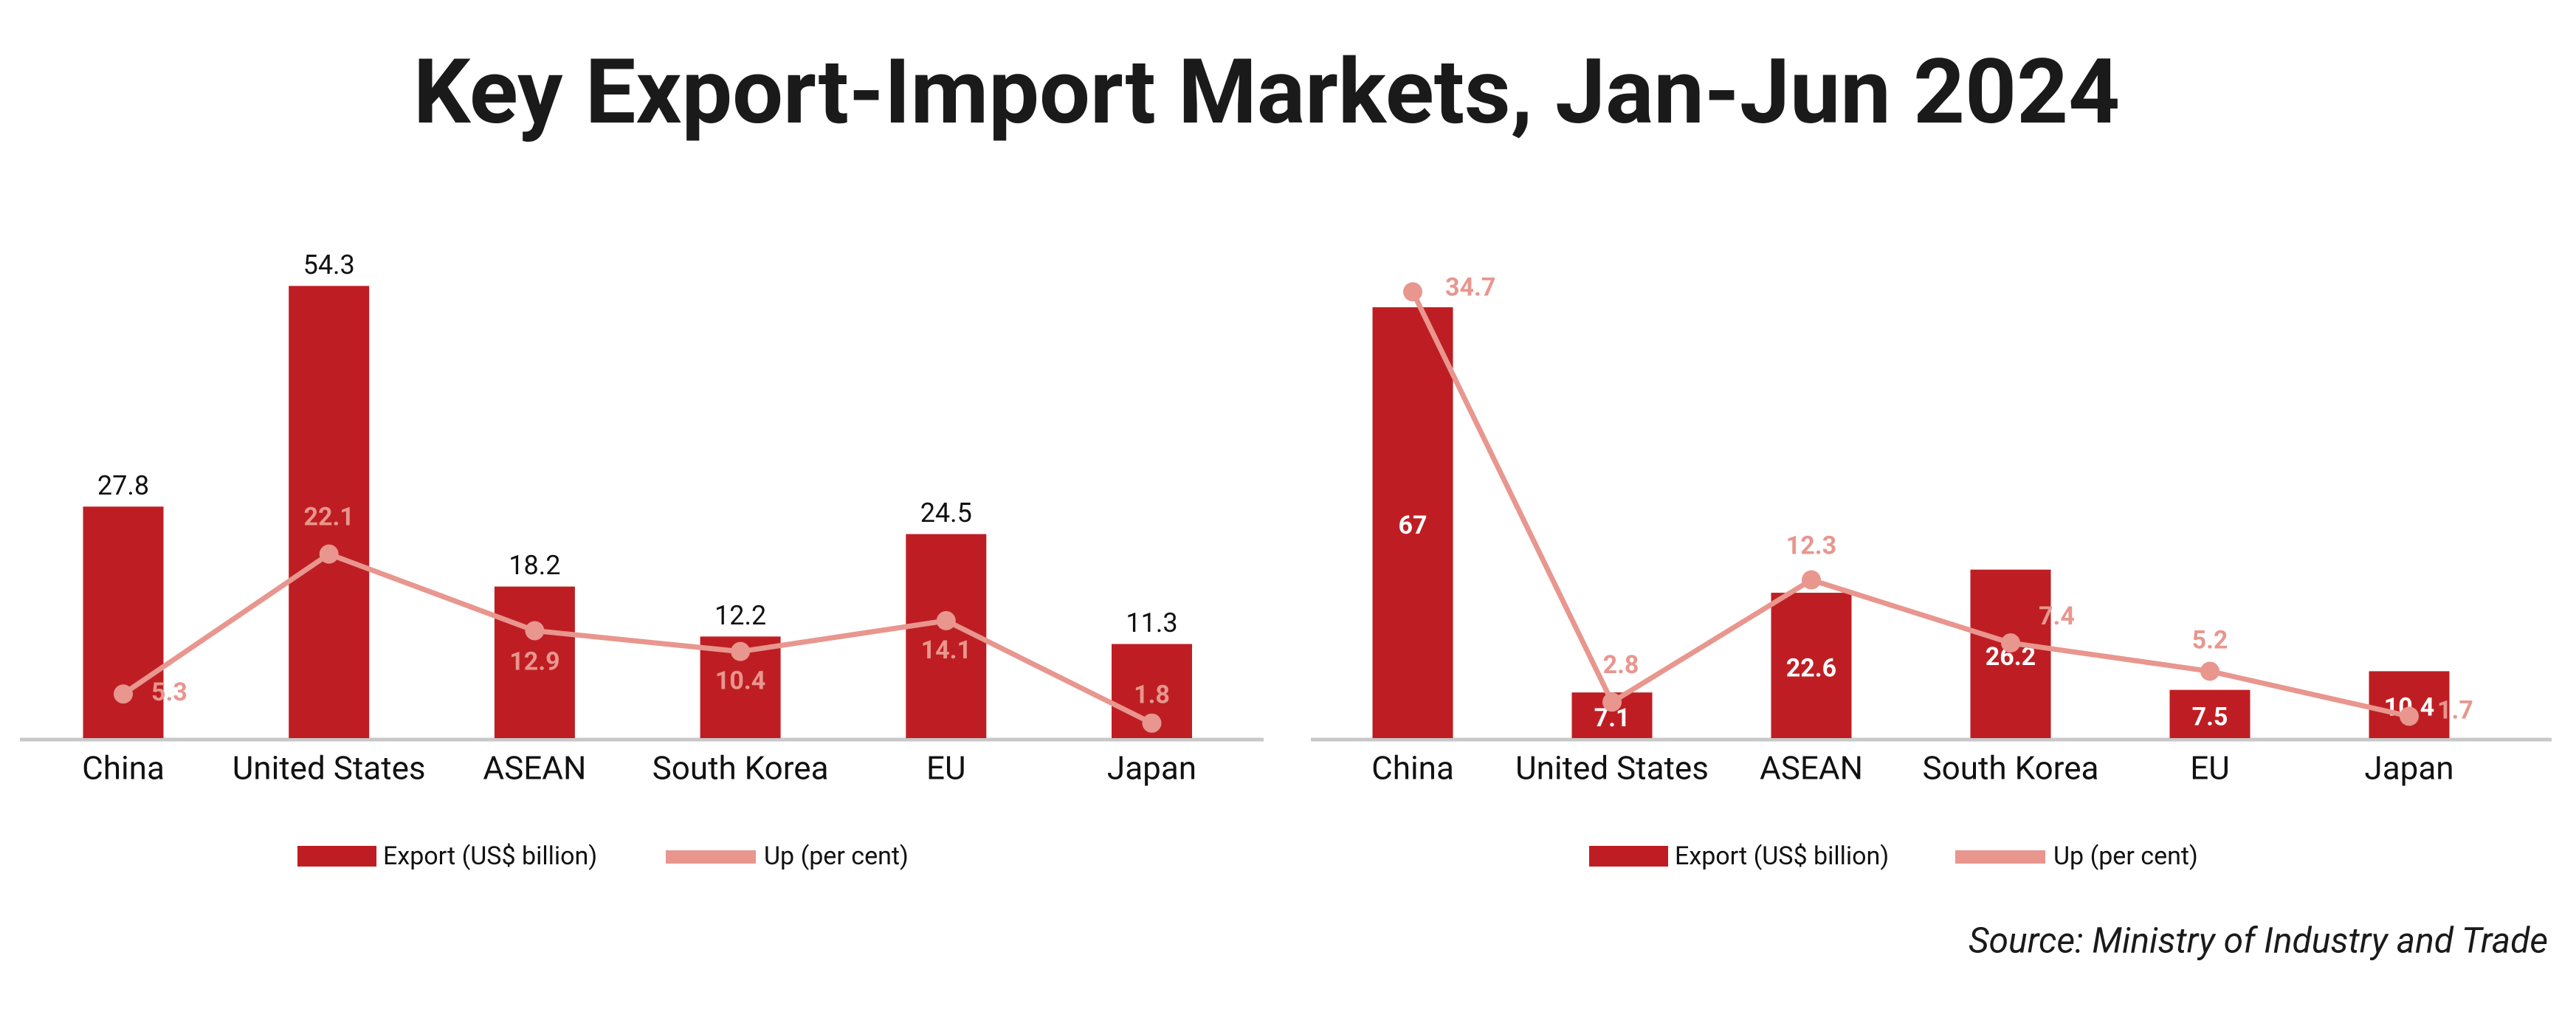 This screenshot has height=1009, width=2576. Describe the element at coordinates (1413, 525) in the screenshot. I see `bar-value-label: 67` at that location.